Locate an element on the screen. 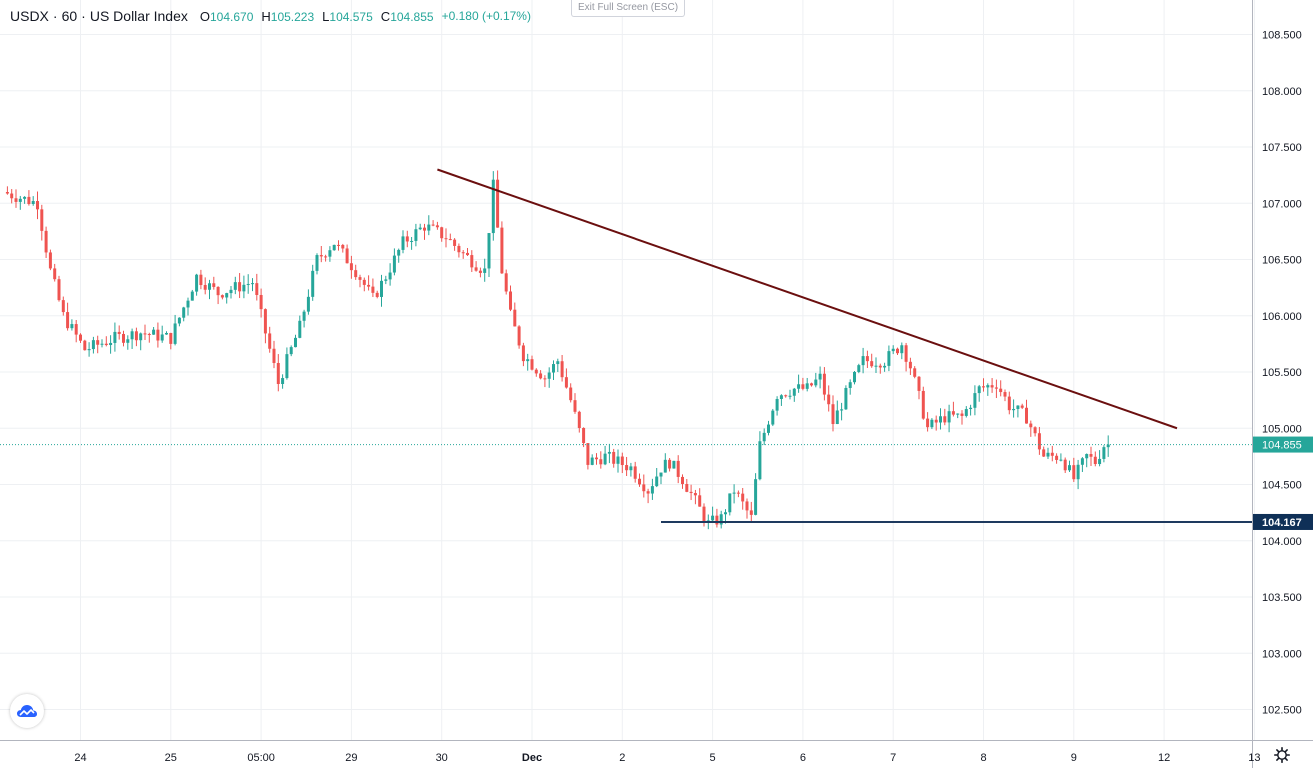 Image resolution: width=1313 pixels, height=768 pixels. y-tick-label: 103.500 is located at coordinates (1282, 598).